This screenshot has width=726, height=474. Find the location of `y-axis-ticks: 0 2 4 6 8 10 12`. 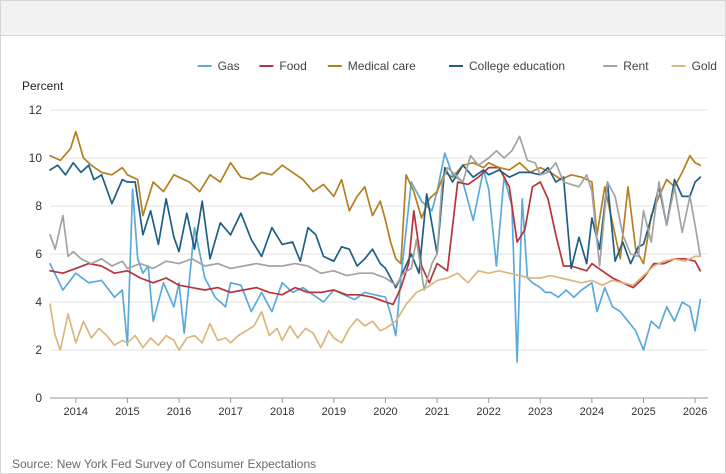

y-axis-ticks: 0 2 4 6 8 10 12 is located at coordinates (36, 254).